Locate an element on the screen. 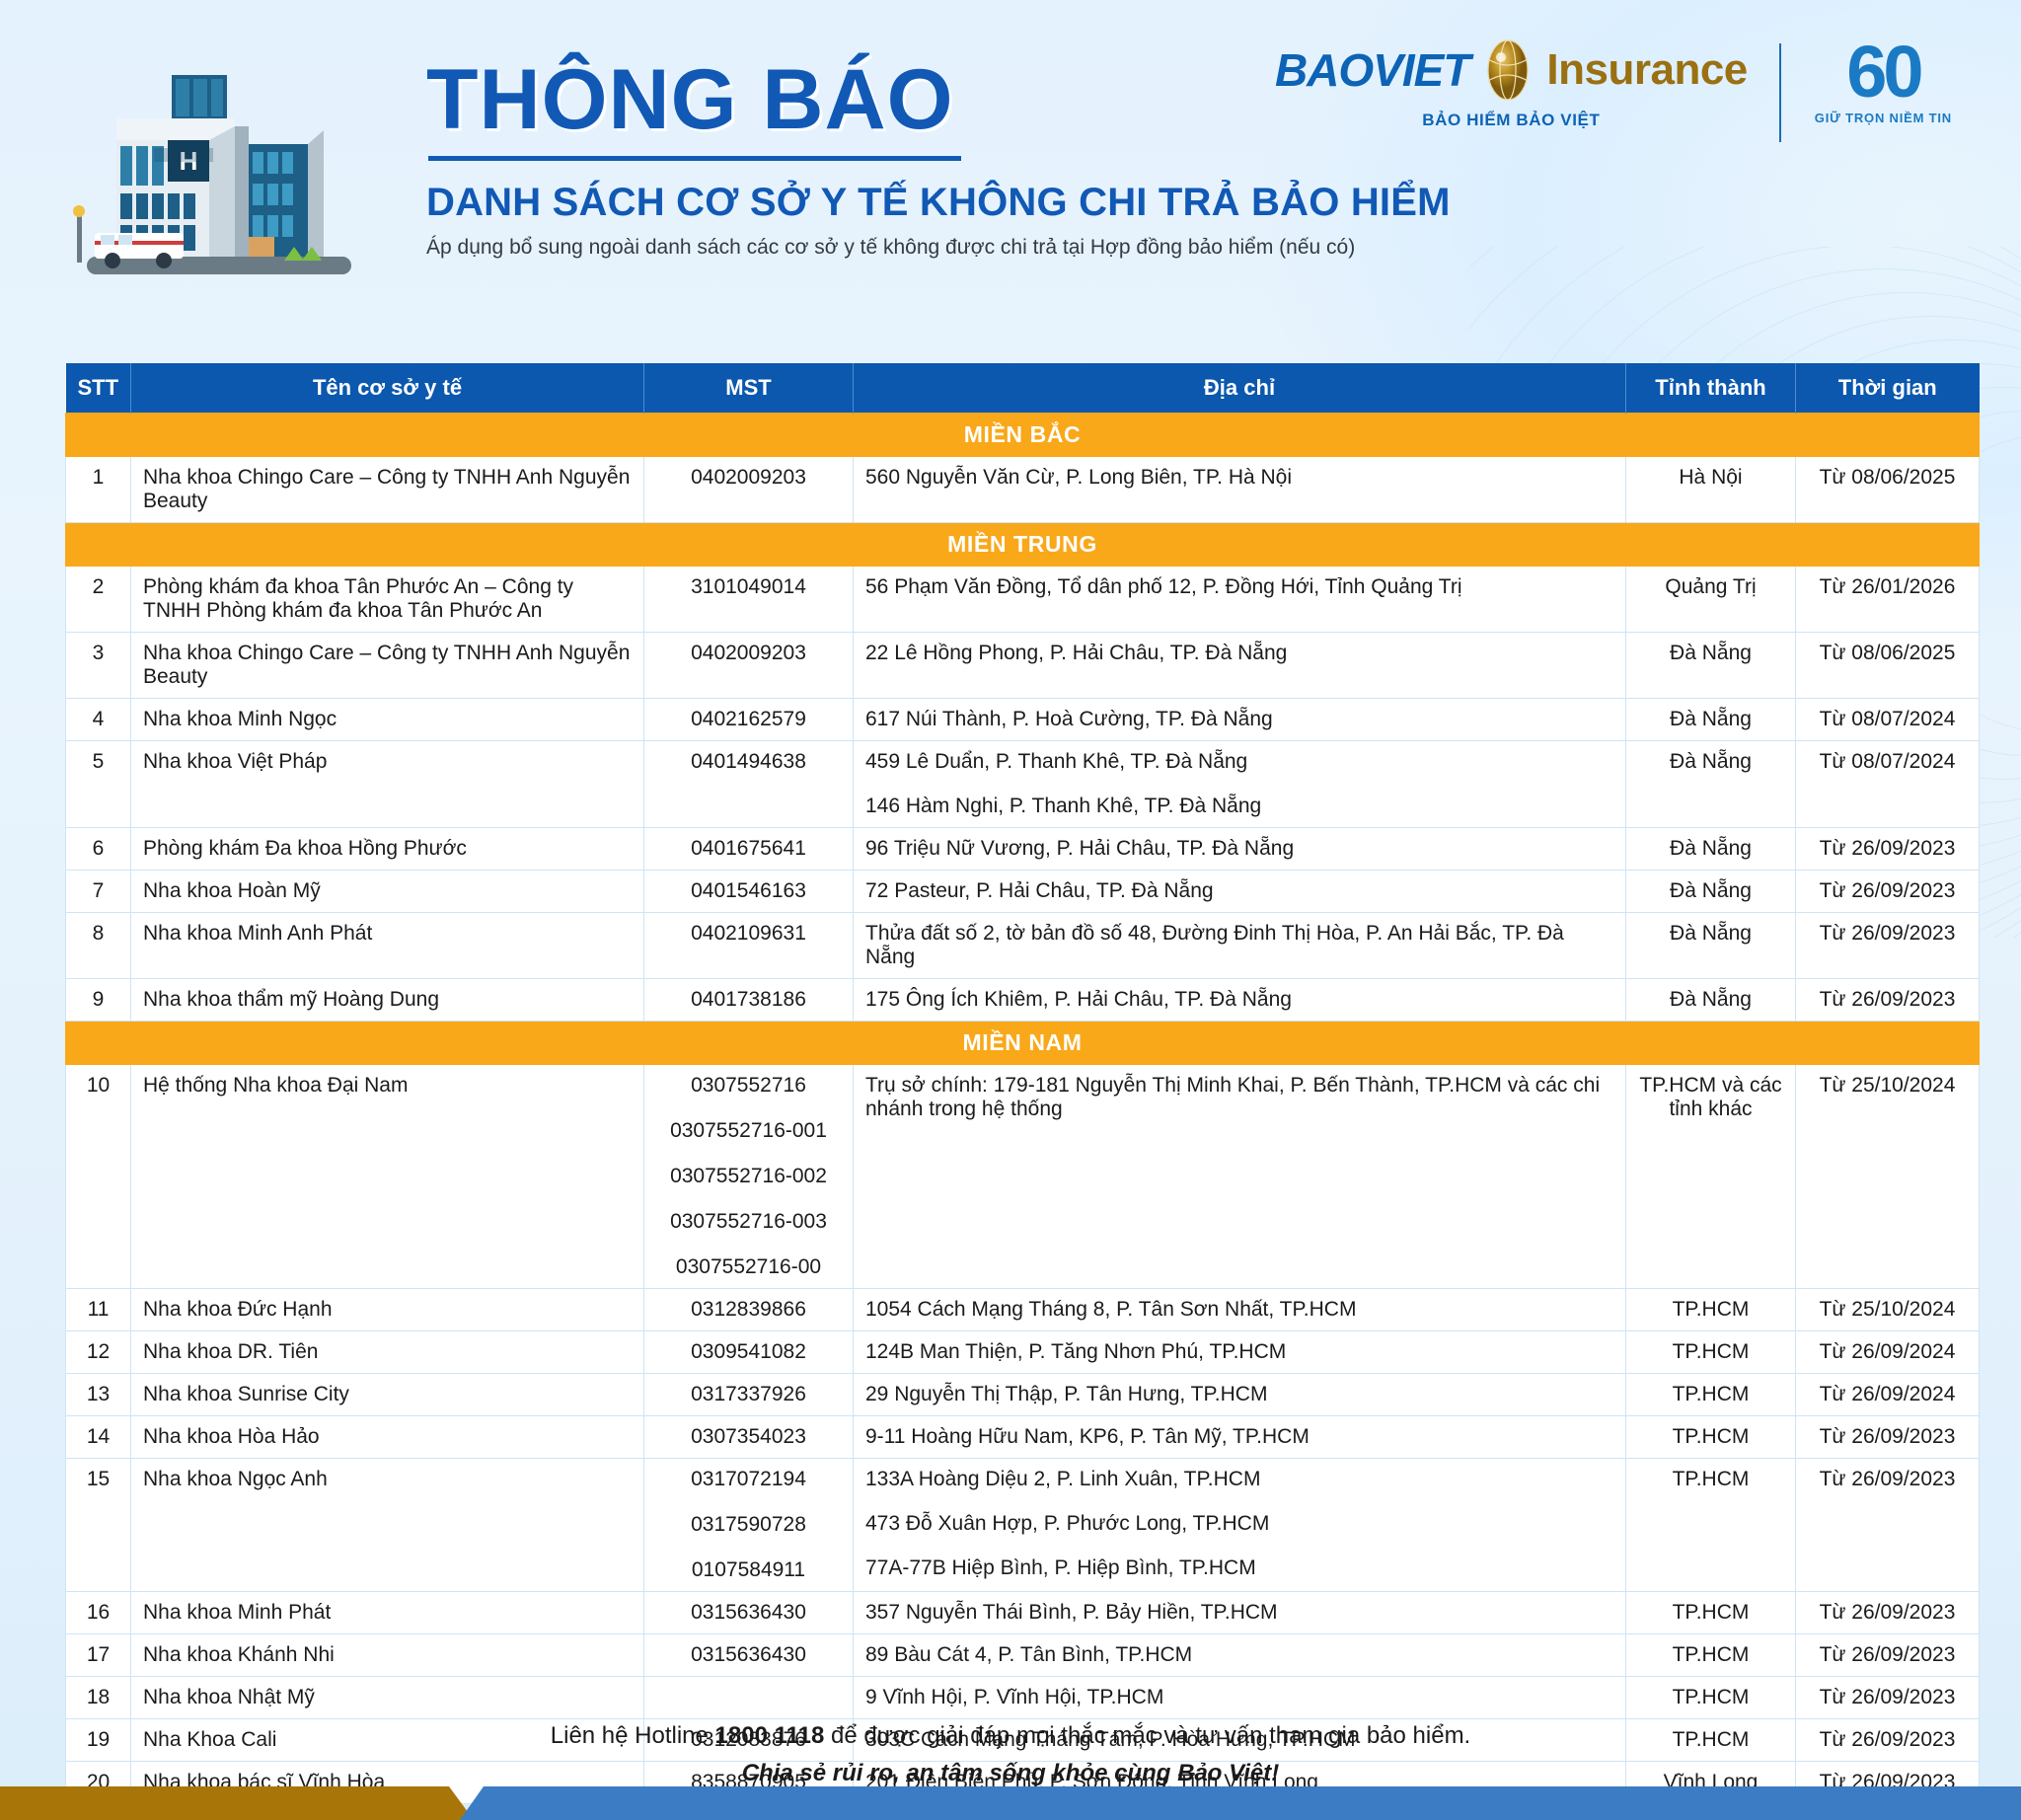  cell-province: Hà Nội is located at coordinates (1711, 489).